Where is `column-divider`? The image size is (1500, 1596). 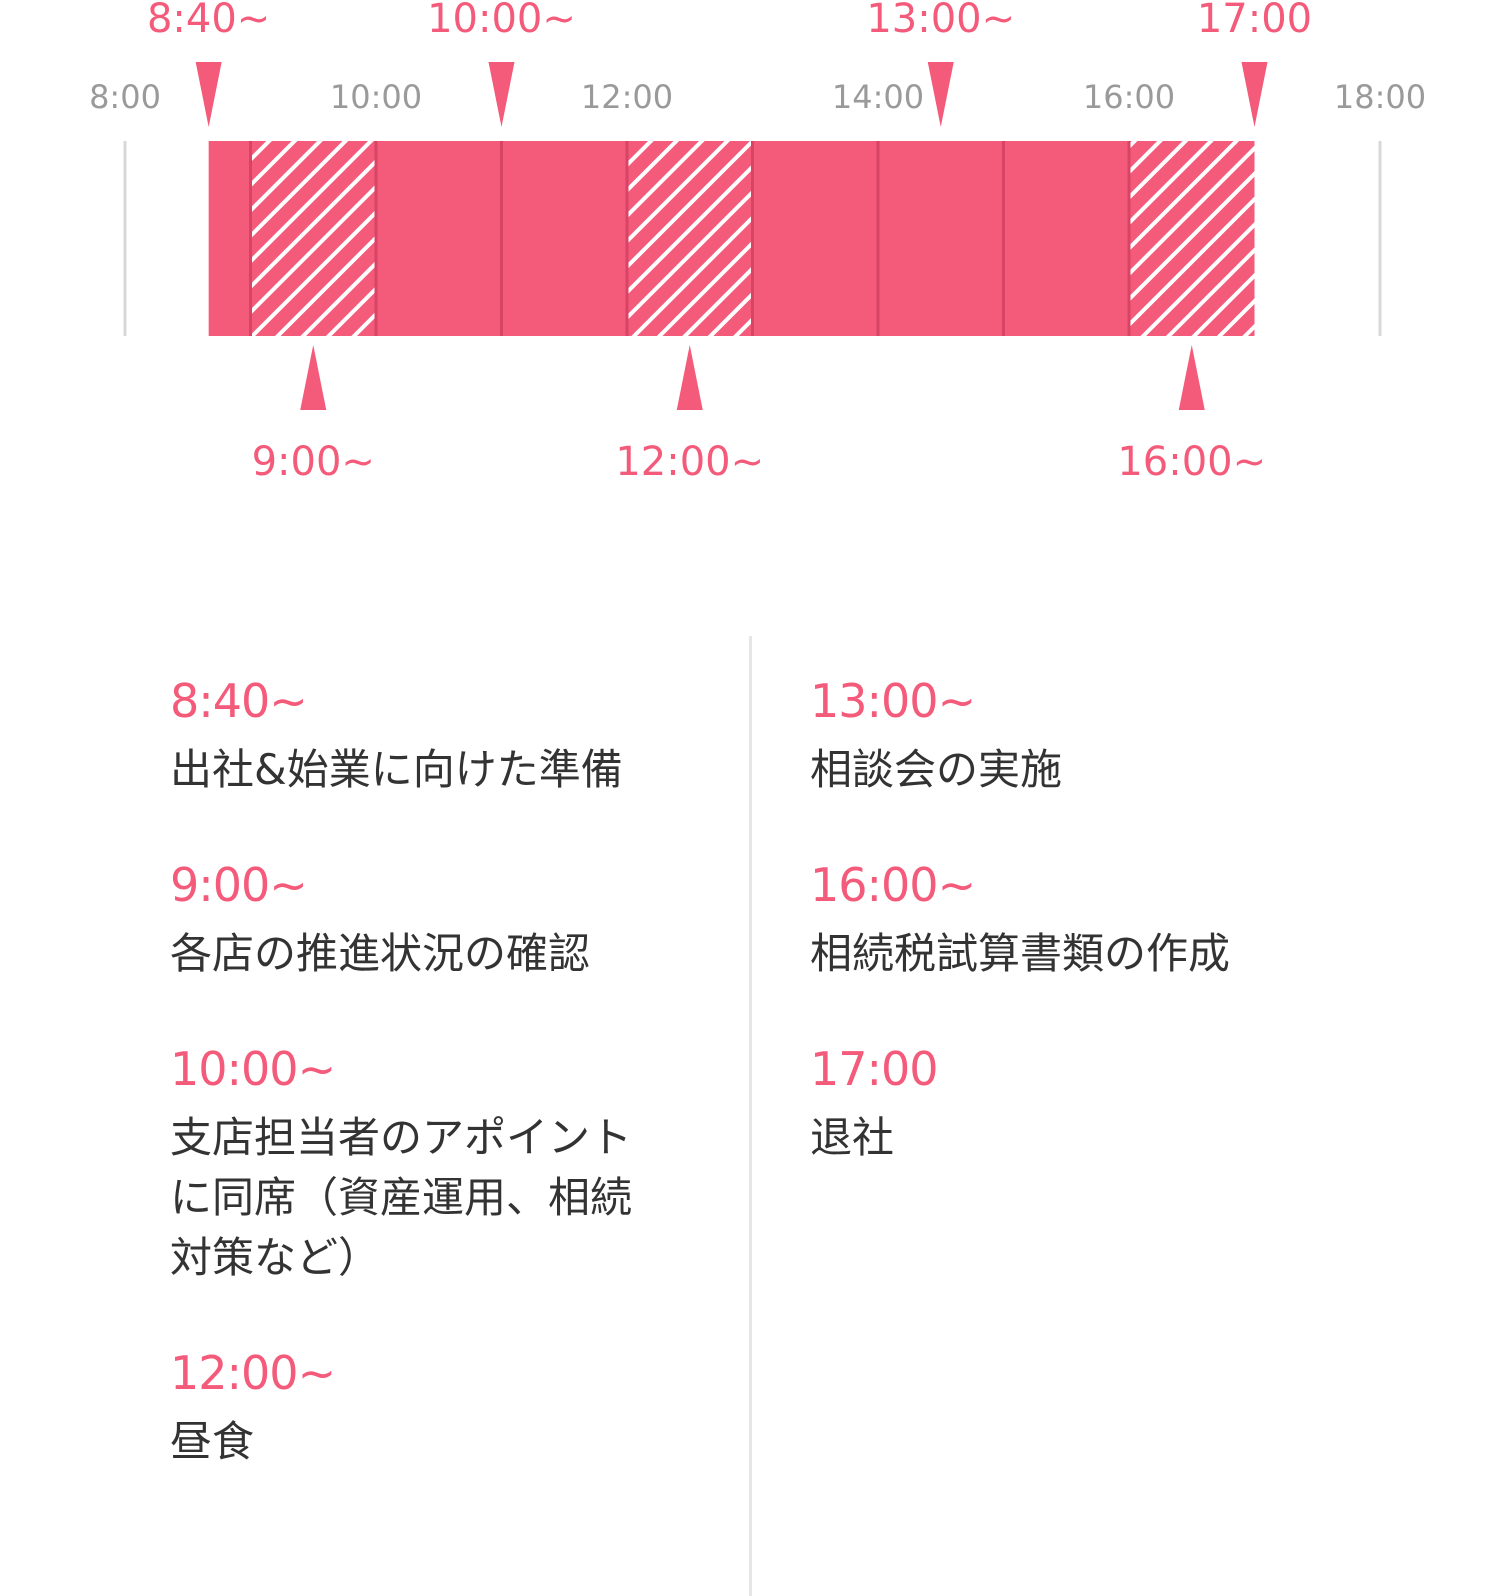 column-divider is located at coordinates (750, 1116).